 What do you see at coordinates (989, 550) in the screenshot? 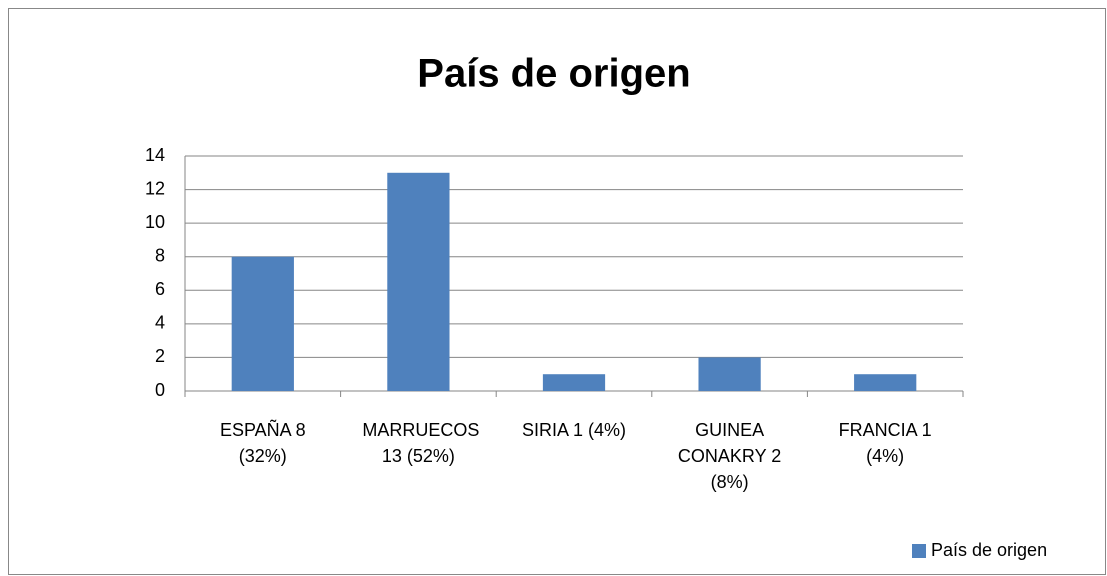
I see `legend-label: País de origen` at bounding box center [989, 550].